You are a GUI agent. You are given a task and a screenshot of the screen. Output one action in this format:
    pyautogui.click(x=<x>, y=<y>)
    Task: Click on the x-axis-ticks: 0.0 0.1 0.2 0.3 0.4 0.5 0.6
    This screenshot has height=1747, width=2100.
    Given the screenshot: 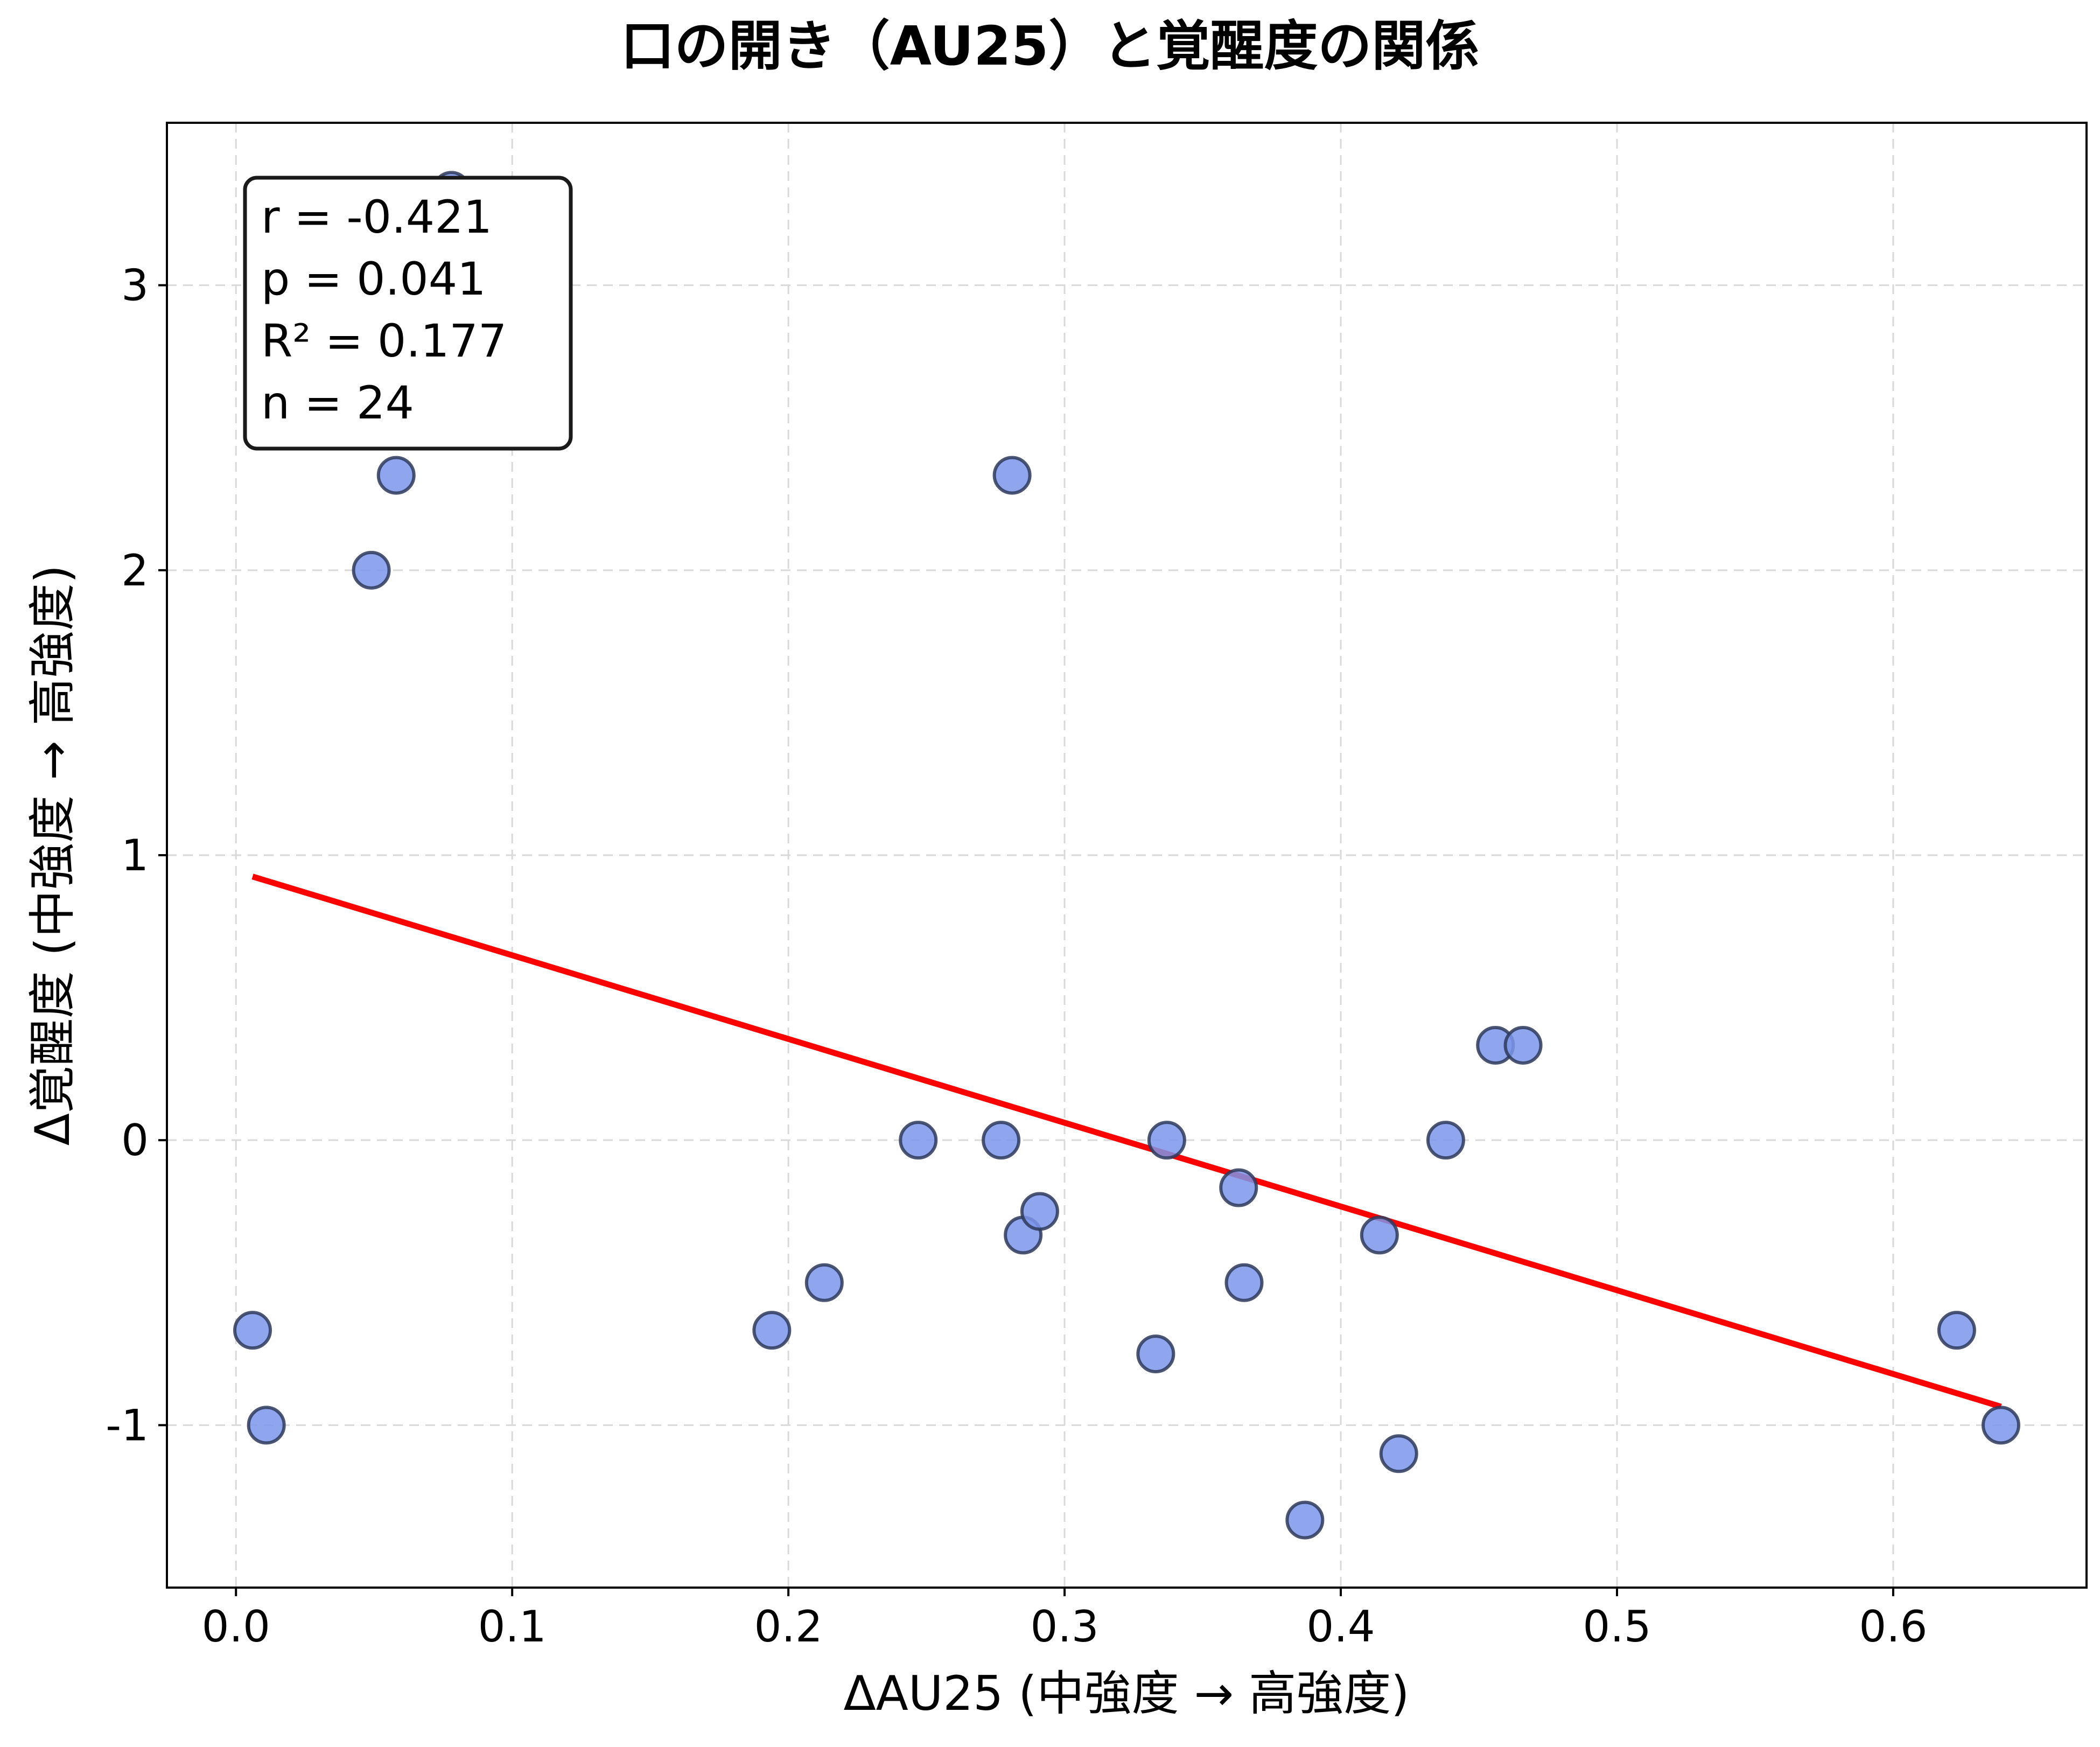 What is the action you would take?
    pyautogui.click(x=1065, y=1620)
    